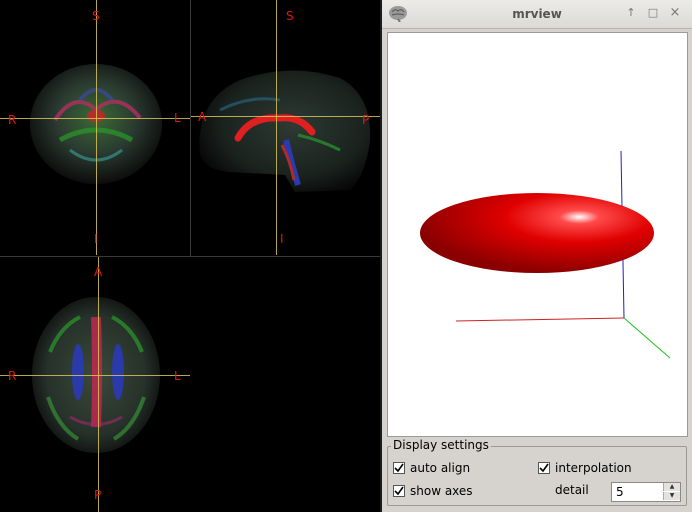  I want to click on sagittal-slice-image, so click(285, 131).